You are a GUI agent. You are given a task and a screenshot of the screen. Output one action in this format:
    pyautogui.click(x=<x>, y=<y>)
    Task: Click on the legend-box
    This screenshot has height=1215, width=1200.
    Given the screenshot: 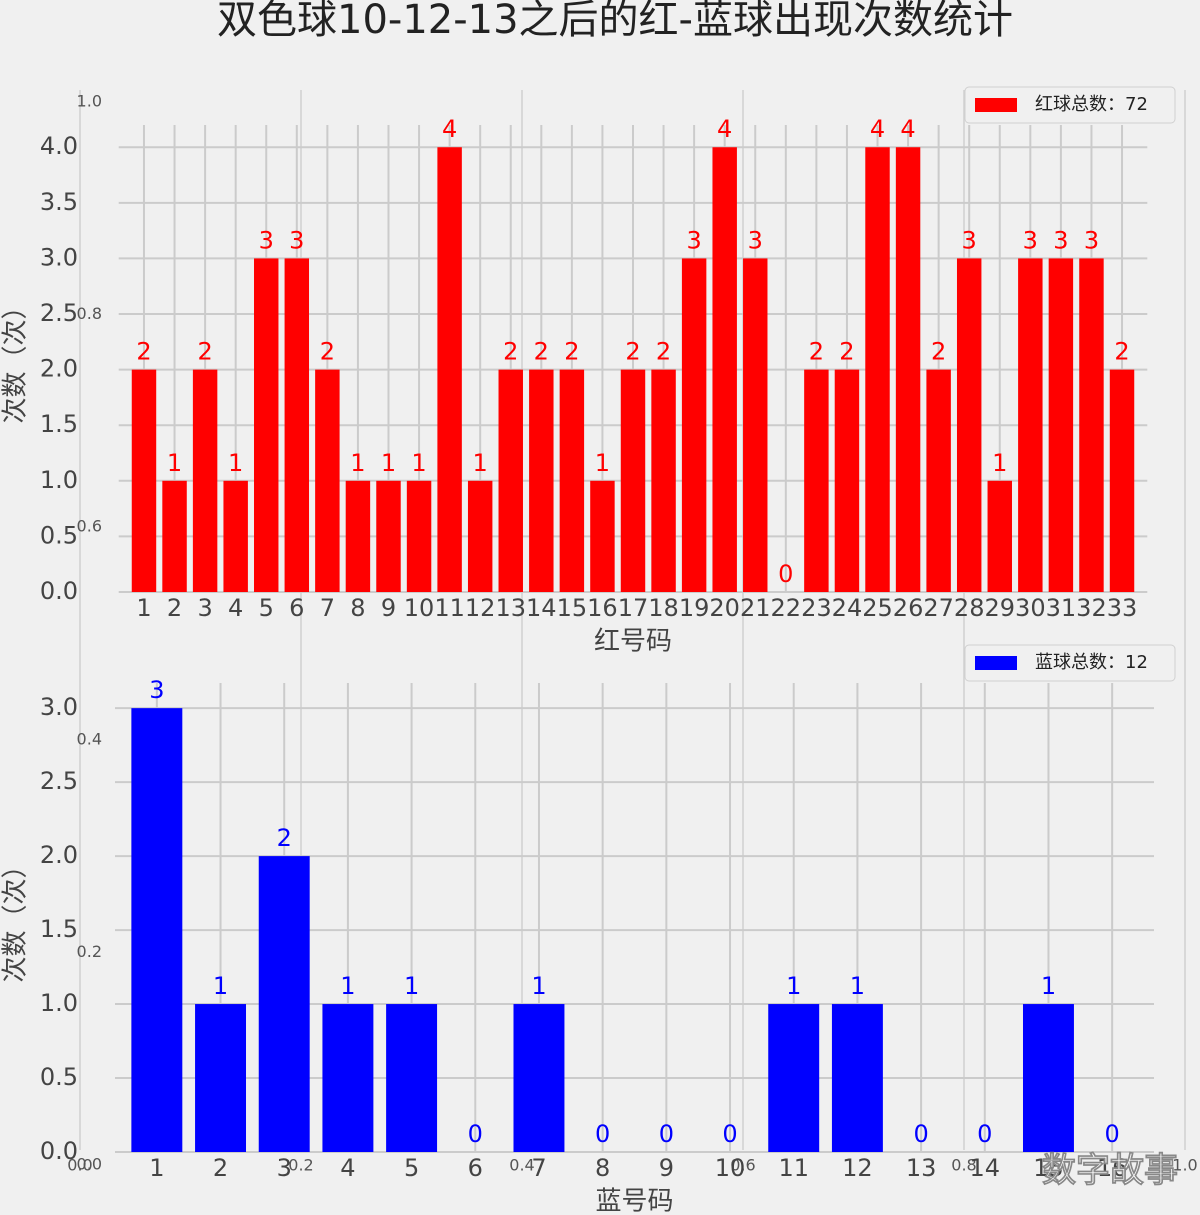 What is the action you would take?
    pyautogui.click(x=1070, y=105)
    